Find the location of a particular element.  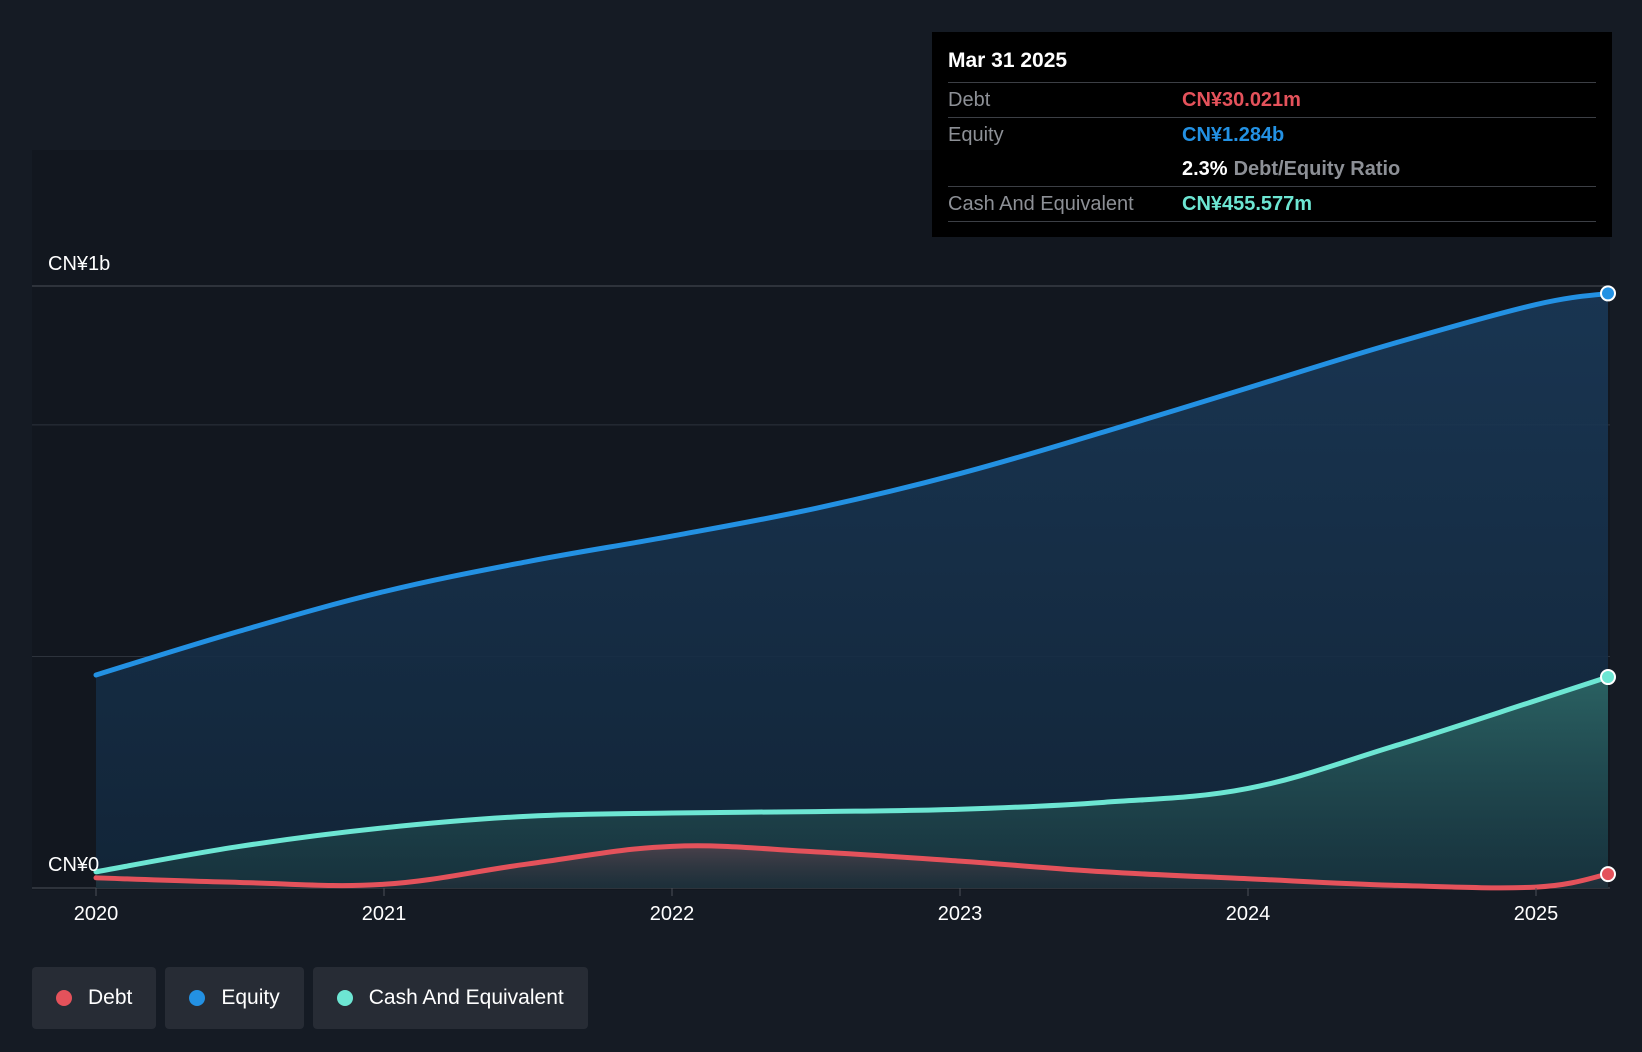

tooltip-ratio-row: 2.3% Debt/Equity Ratio is located at coordinates (1272, 169).